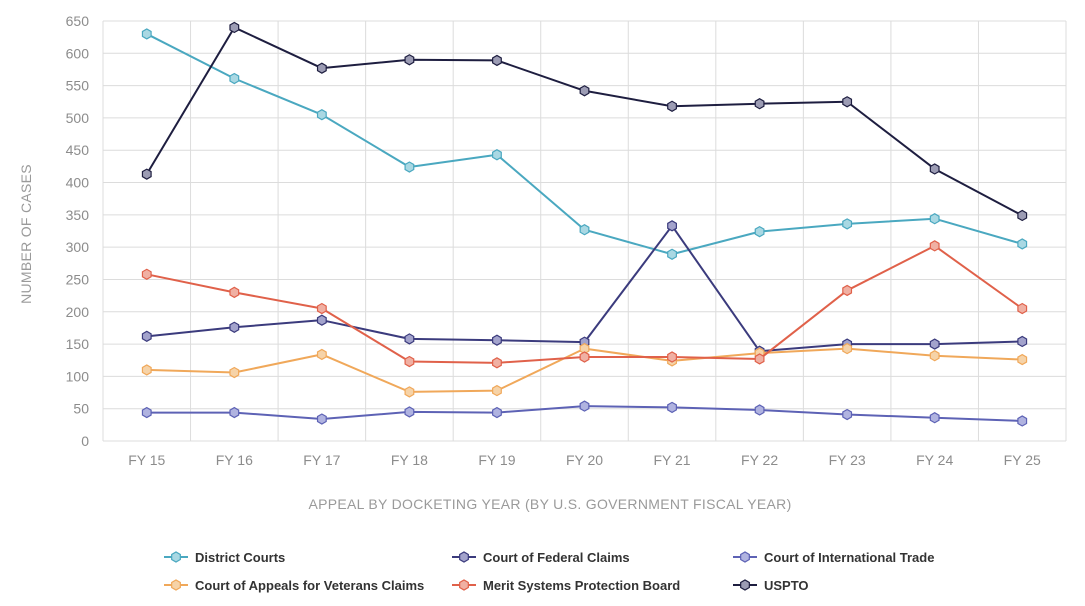 The image size is (1085, 606). Describe the element at coordinates (240, 557) in the screenshot. I see `legend-label: District Courts` at that location.